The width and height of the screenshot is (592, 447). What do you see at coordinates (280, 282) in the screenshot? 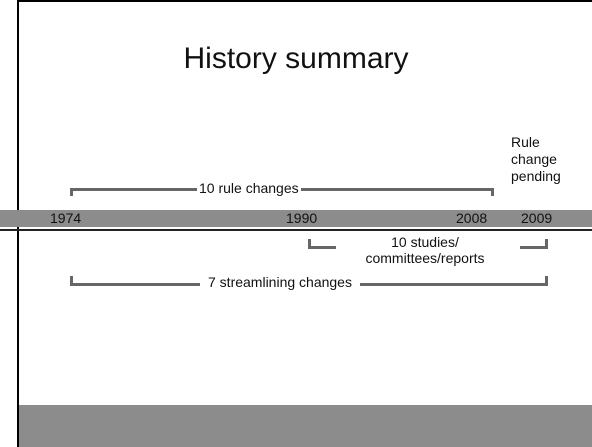
I see `label: 7 streamlining changes` at bounding box center [280, 282].